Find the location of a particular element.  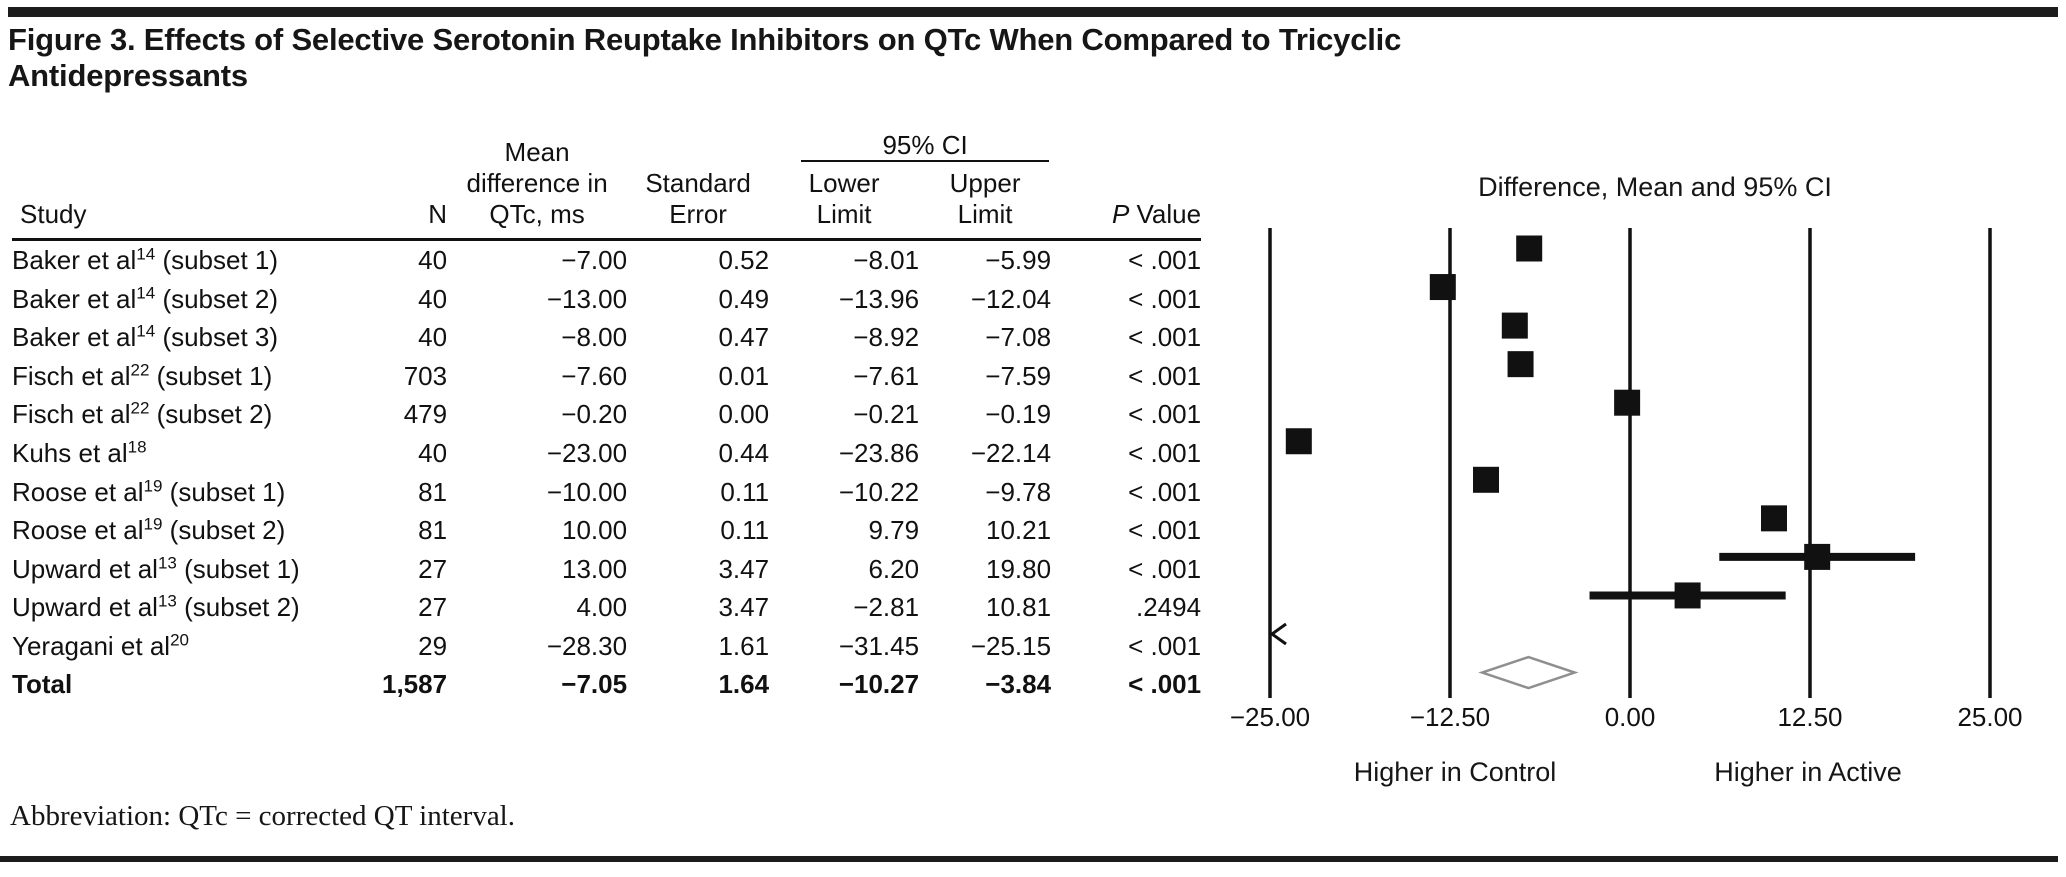

col-header-p-value: P Value is located at coordinates (1126, 163).